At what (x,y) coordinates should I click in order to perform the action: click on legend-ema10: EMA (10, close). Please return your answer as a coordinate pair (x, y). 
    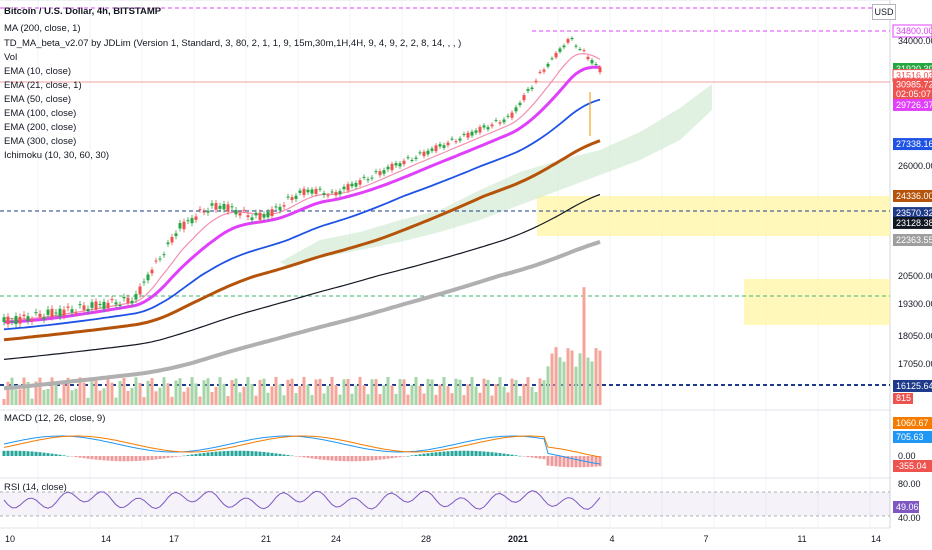
    Looking at the image, I should click on (38, 71).